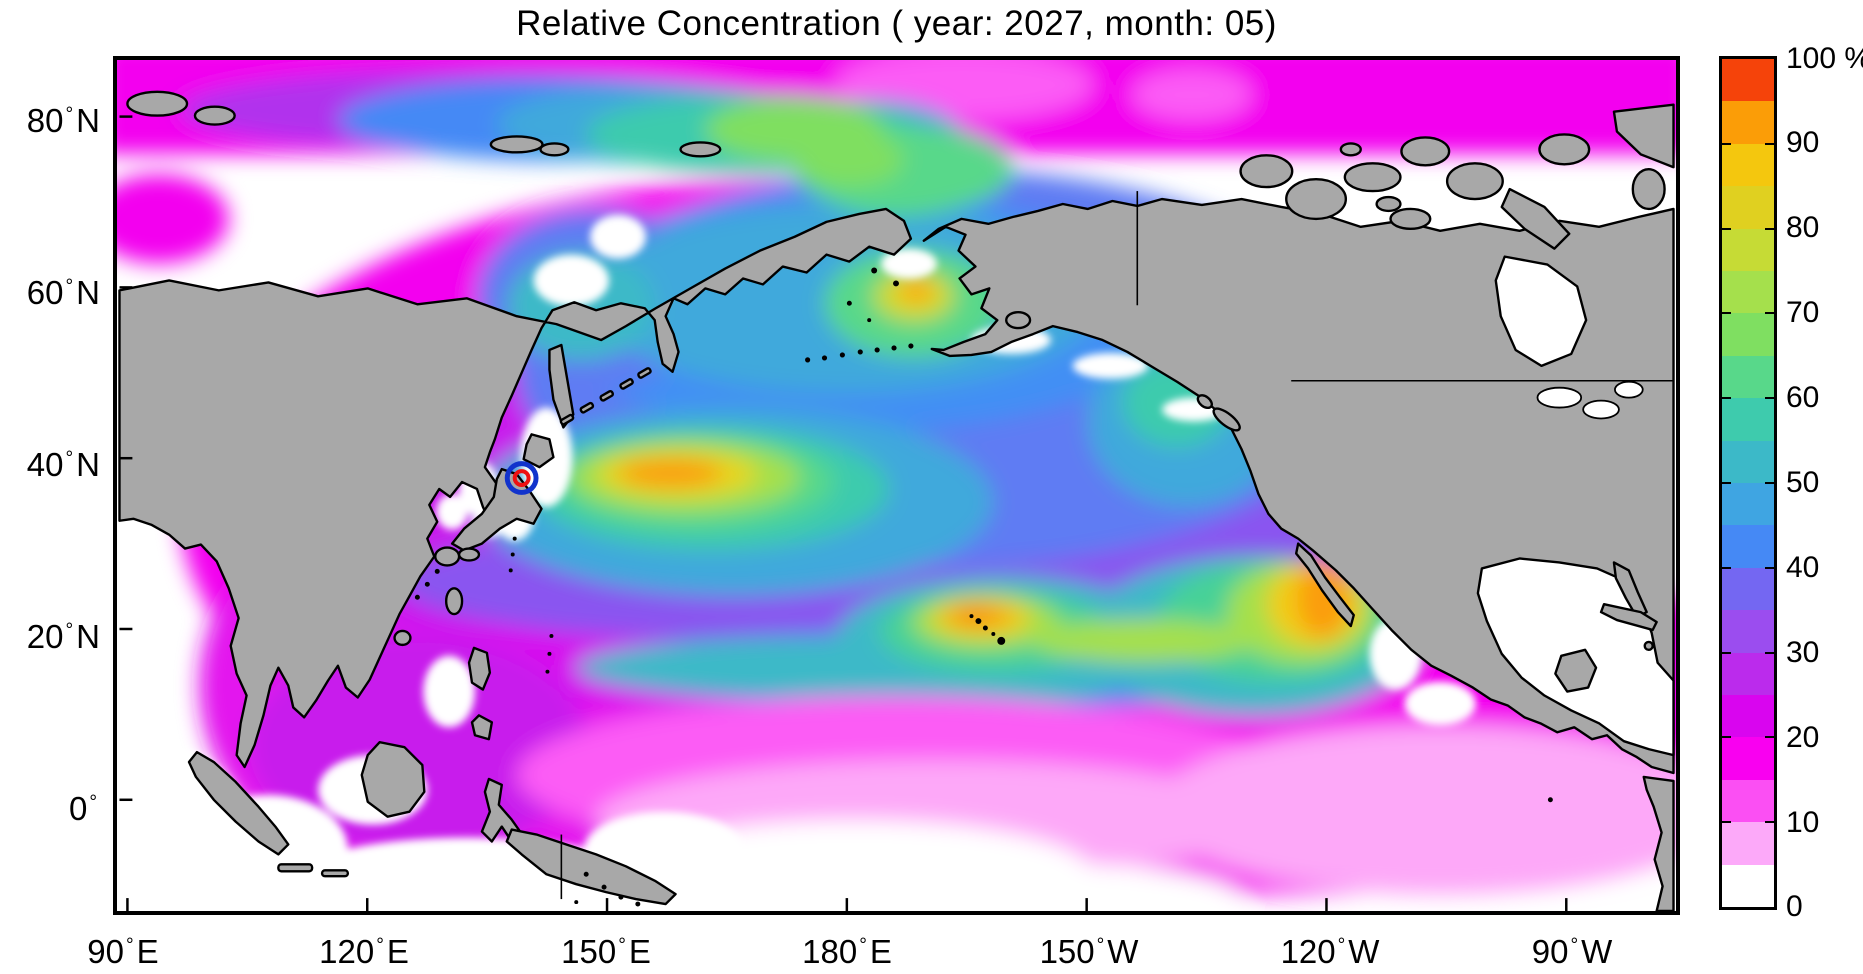 This screenshot has height=974, width=1863. Describe the element at coordinates (1643, 136) in the screenshot. I see `land-ellesmere-corner` at that location.